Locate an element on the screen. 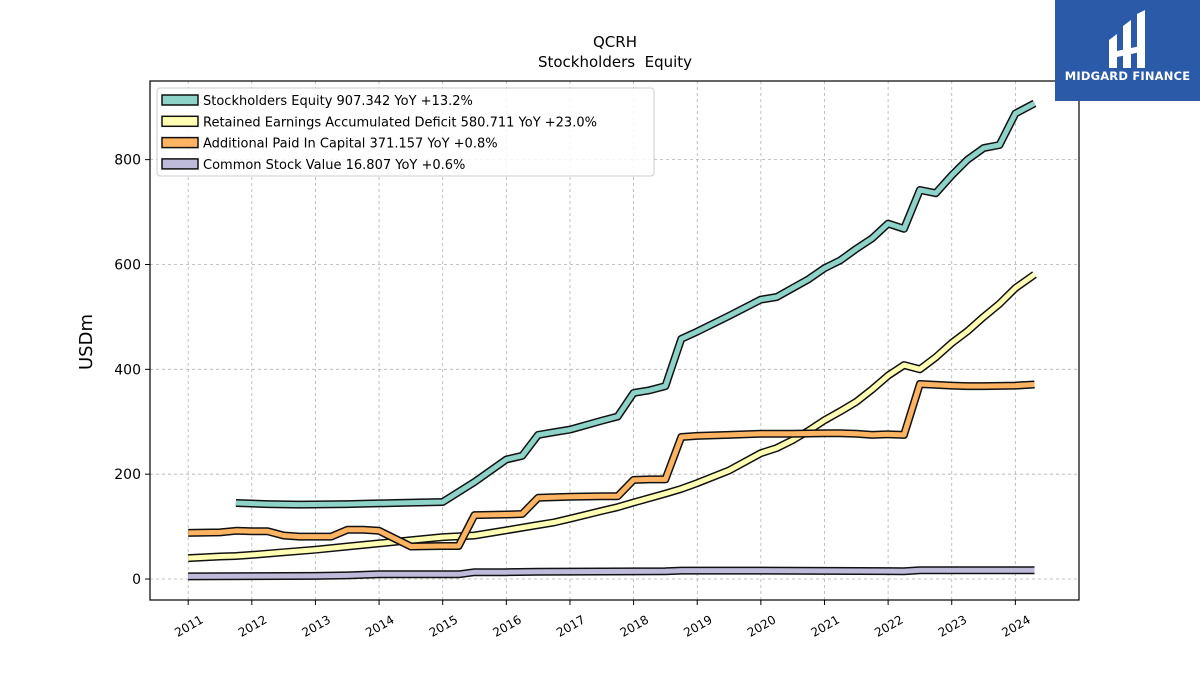 The height and width of the screenshot is (675, 1200). legend-box is located at coordinates (405, 132).